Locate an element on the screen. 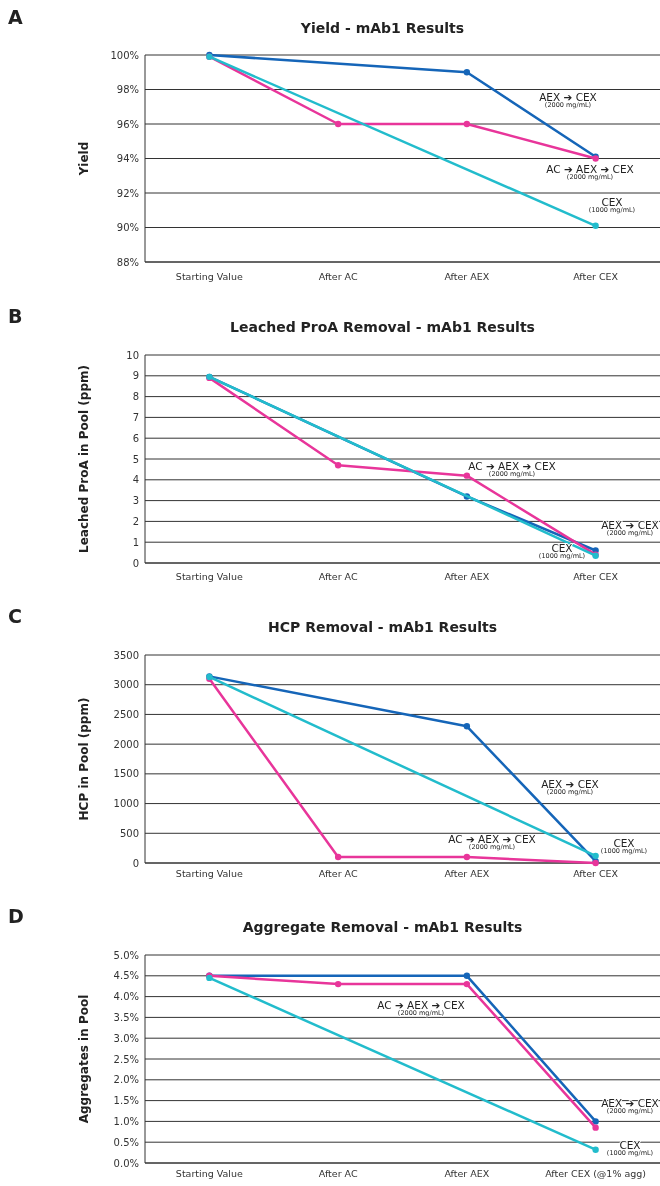 This screenshot has height=1186, width=660. y-tick-label: 3.0% is located at coordinates (126, 1038).